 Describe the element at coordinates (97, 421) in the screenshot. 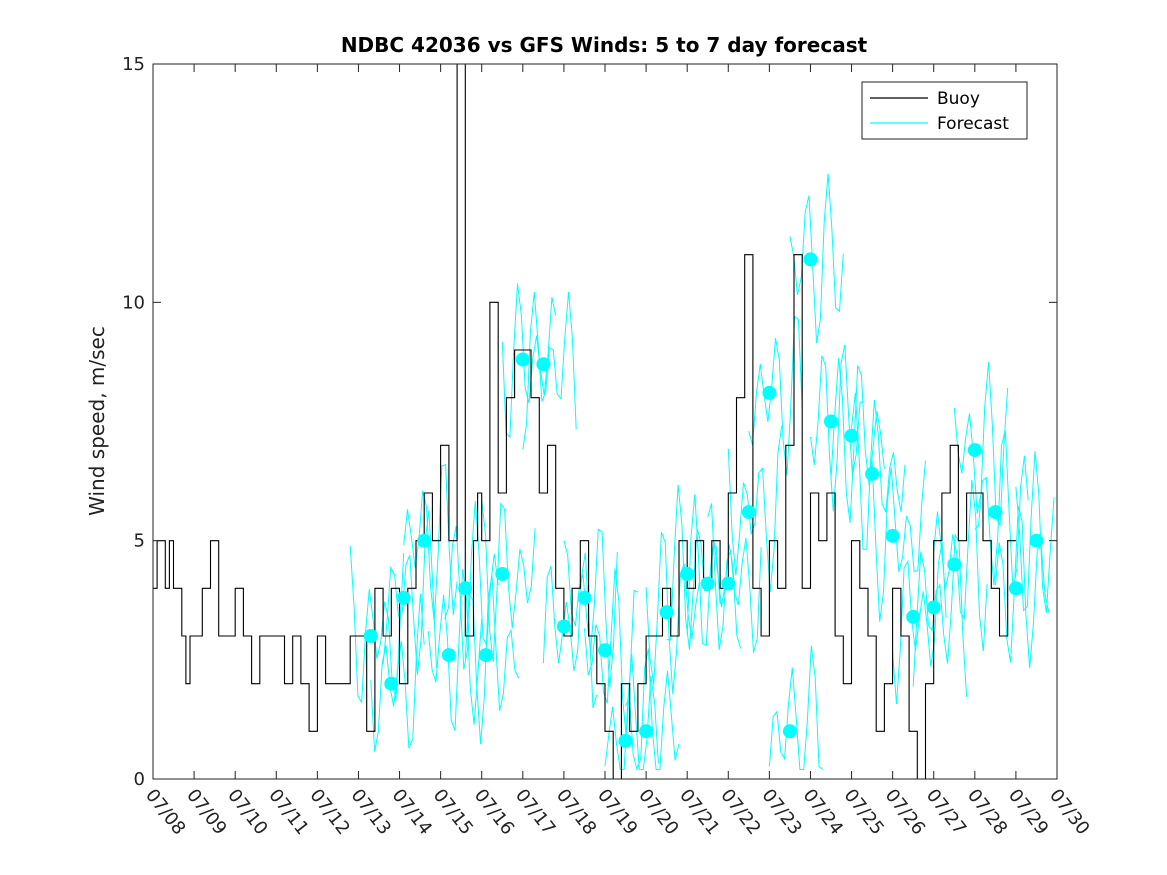

I see `y-axis-label: Wind speed, m/sec` at that location.